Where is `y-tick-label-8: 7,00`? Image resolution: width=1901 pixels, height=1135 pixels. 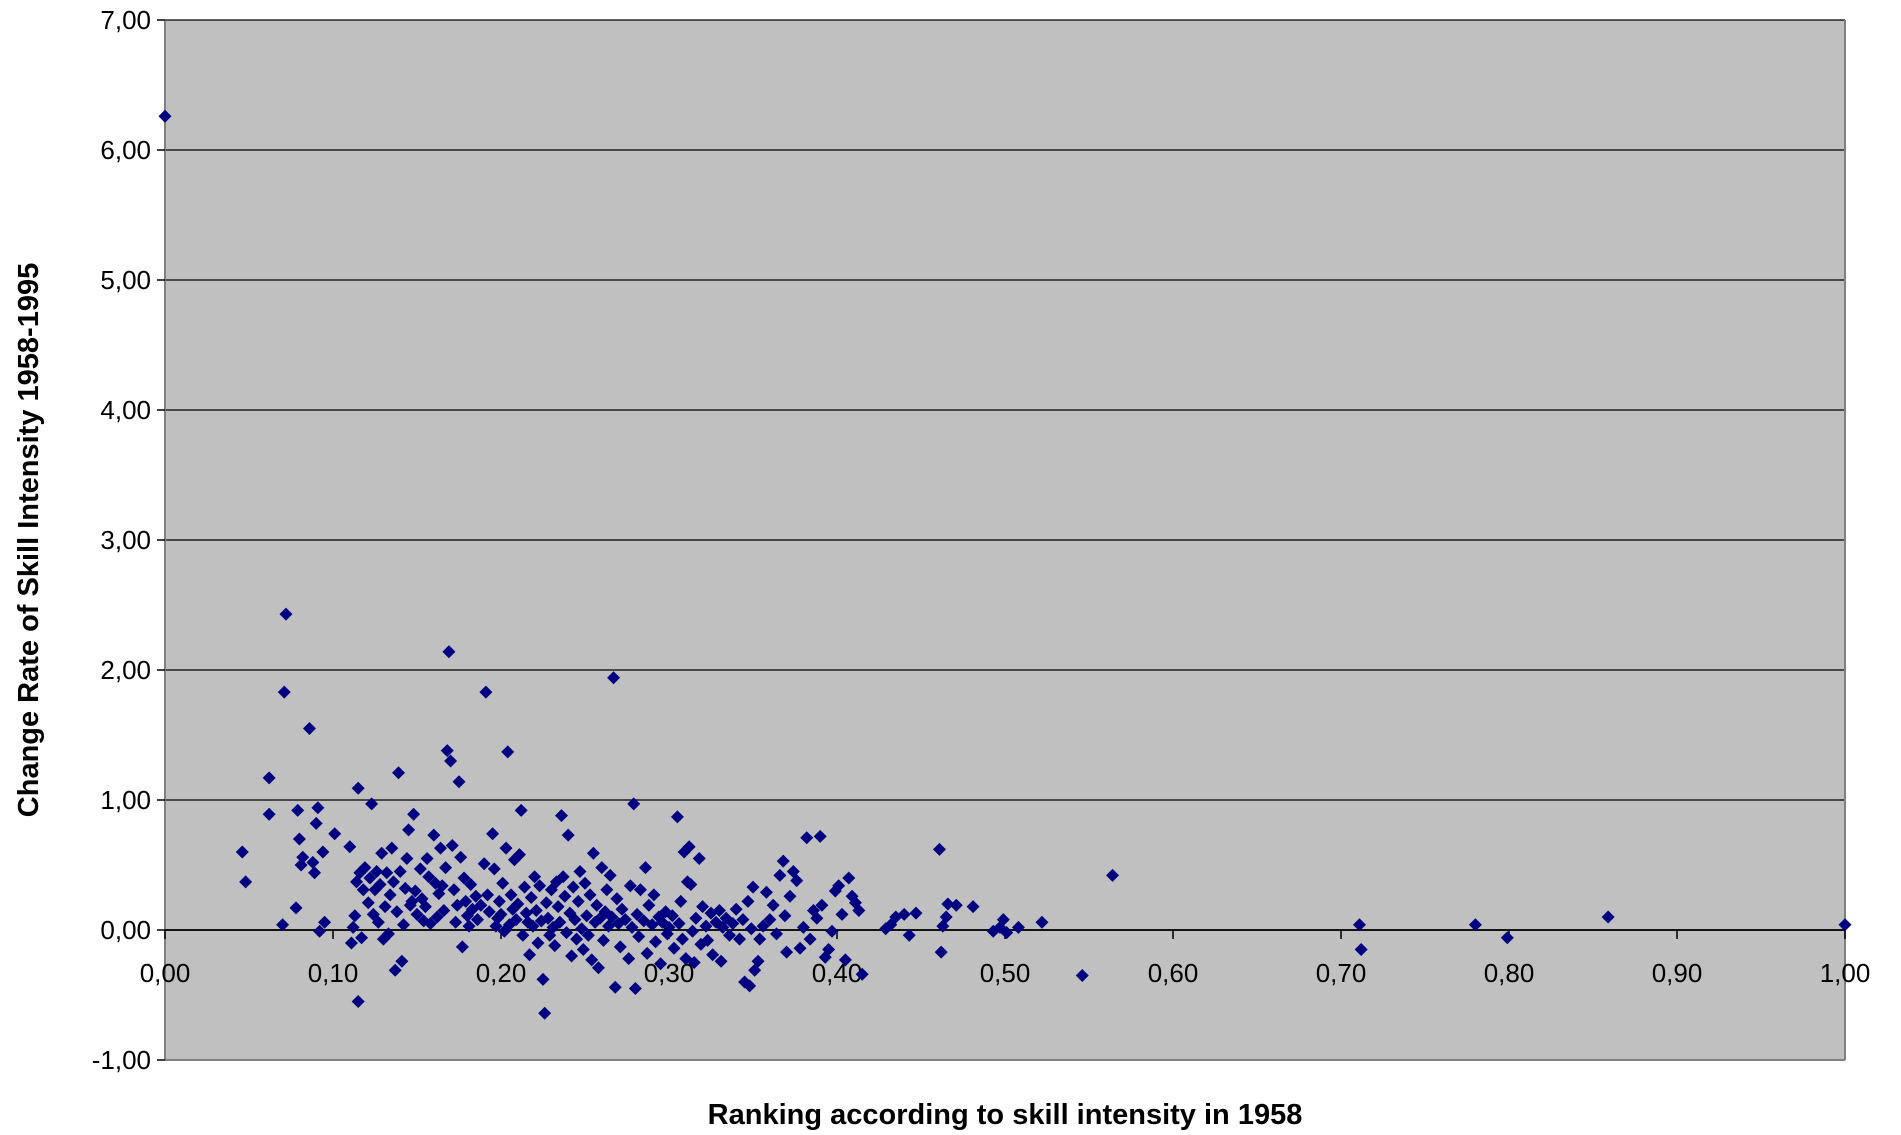 y-tick-label-8: 7,00 is located at coordinates (125, 20).